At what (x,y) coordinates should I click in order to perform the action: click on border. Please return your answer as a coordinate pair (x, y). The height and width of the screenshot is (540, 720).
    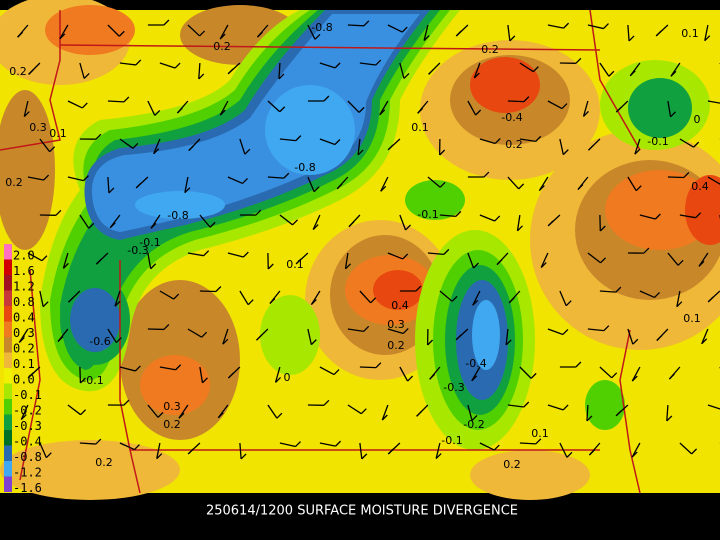
    Looking at the image, I should click on (30, 375).